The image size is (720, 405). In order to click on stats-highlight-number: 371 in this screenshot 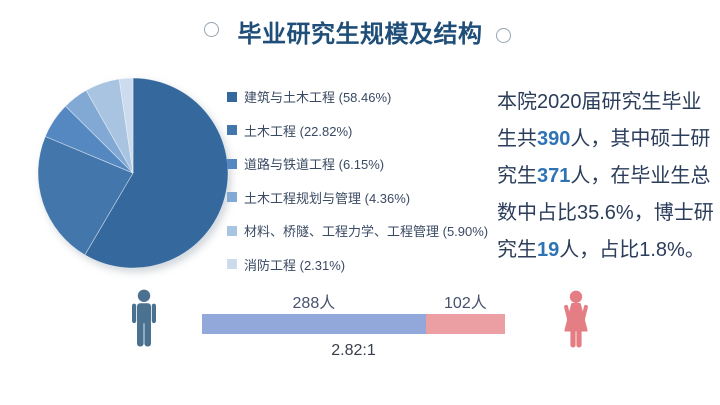, I will do `click(554, 176)`.